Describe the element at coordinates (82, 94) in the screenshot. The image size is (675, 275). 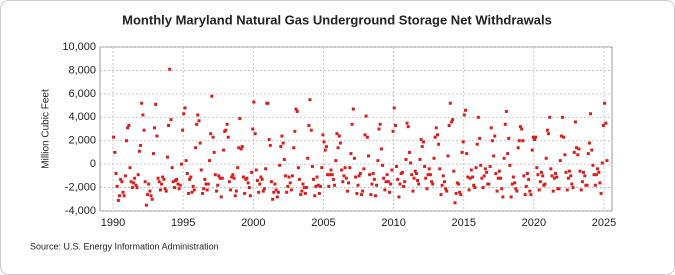
I see `y-tick-label: 6,000` at that location.